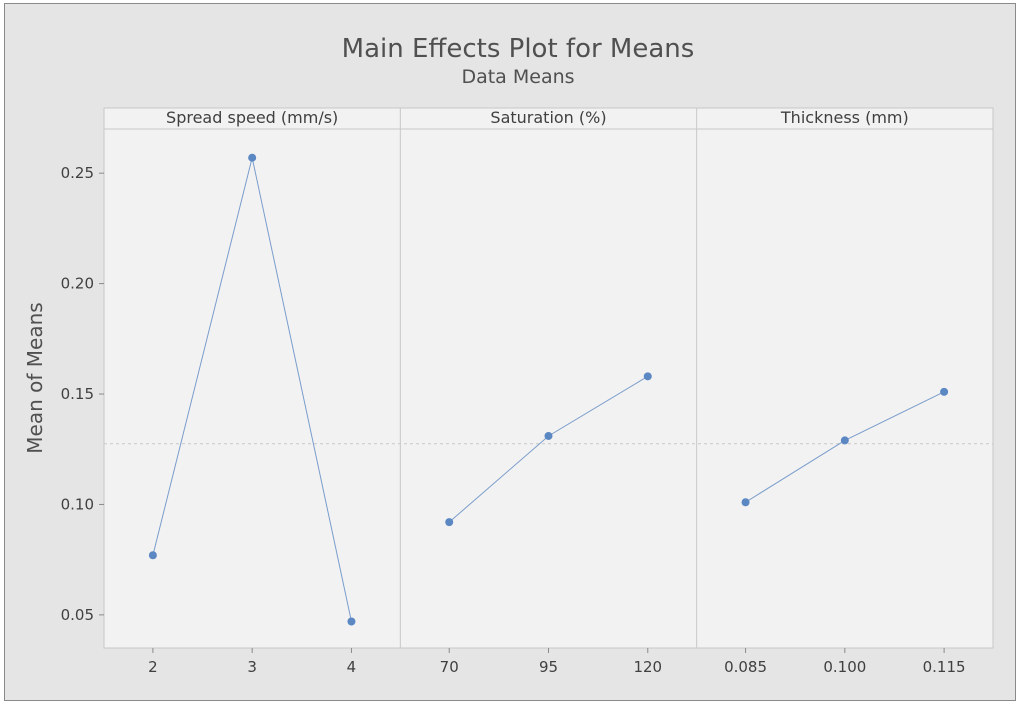  I want to click on y-tick-label: 0.20, so click(77, 284).